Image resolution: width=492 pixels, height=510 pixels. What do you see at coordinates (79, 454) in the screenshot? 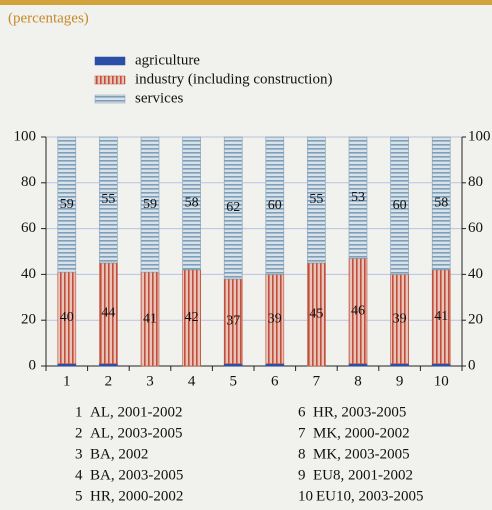
I see `note-number: 3` at bounding box center [79, 454].